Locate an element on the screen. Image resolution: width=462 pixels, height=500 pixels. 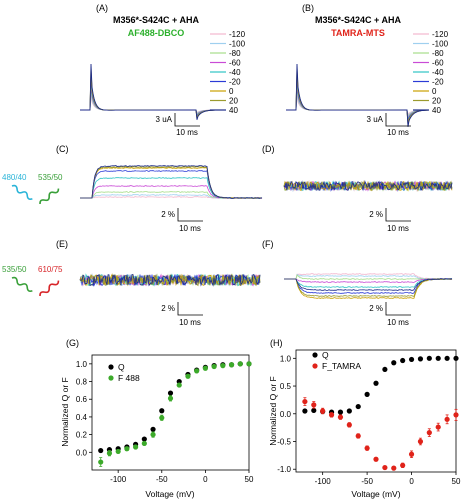
scalebar-b is located at coordinates (398, 120).